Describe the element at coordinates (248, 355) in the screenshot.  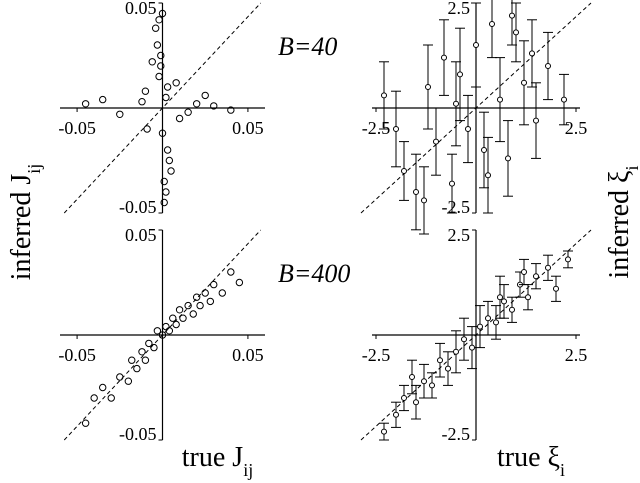
I see `x-tick-label: 0.05` at that location.